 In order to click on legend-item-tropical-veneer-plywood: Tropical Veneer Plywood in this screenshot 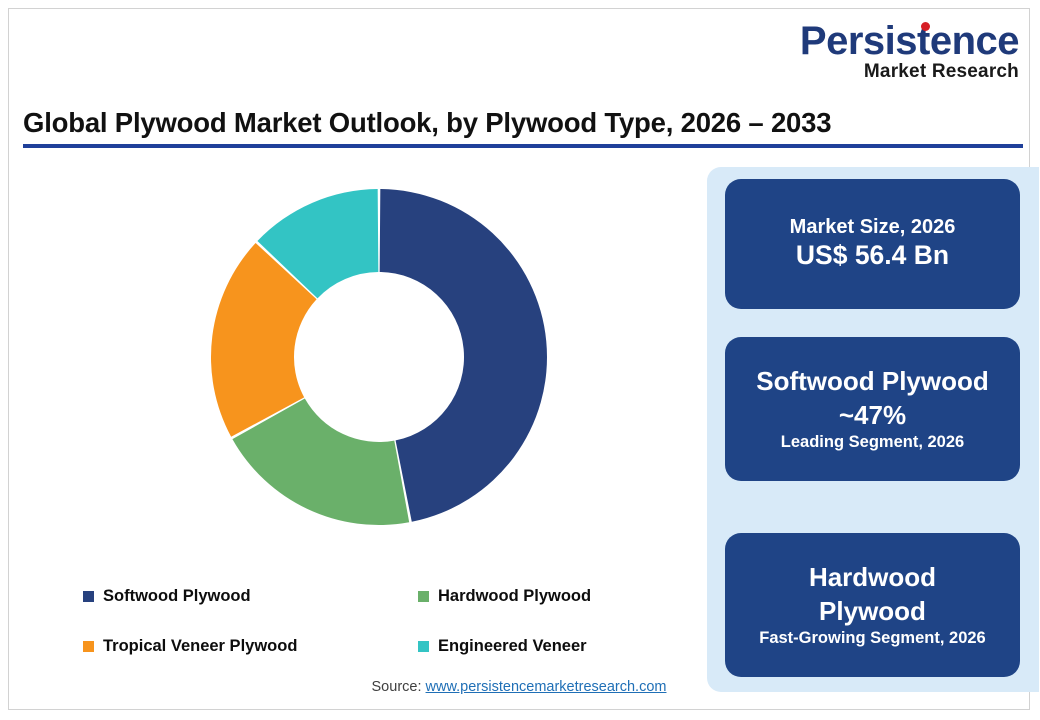, I will do `click(250, 646)`.